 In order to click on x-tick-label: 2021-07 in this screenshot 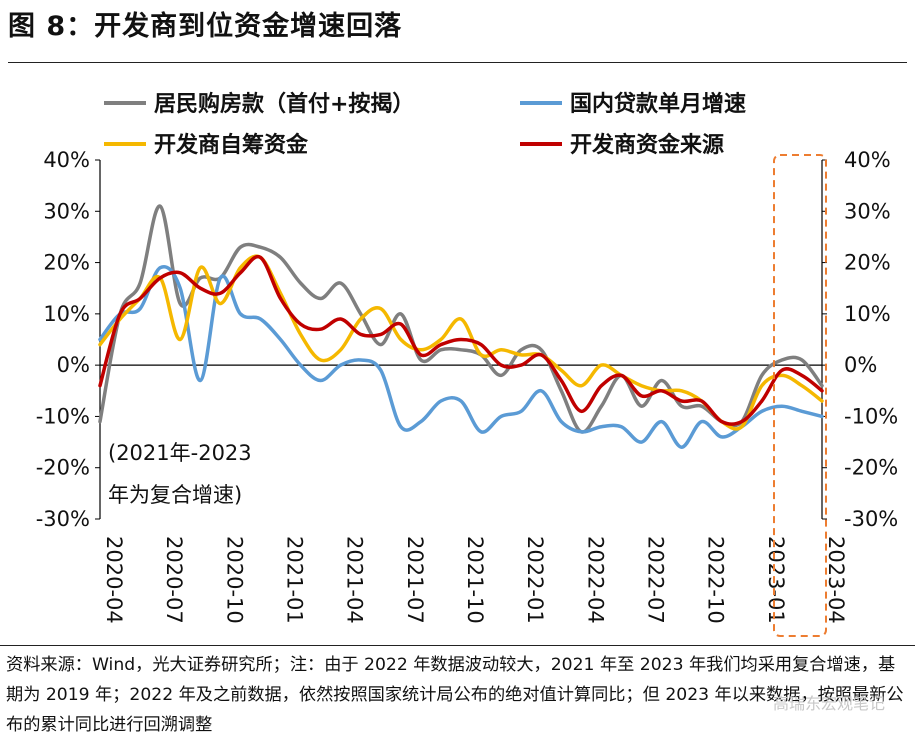, I will do `click(415, 580)`.